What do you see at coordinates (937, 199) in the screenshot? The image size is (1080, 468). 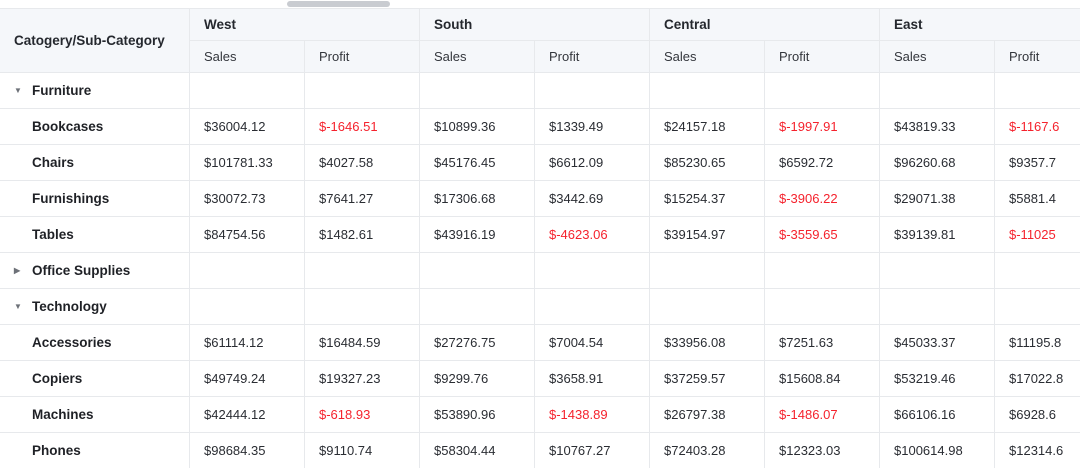 I see `value-cell: $29071.38` at bounding box center [937, 199].